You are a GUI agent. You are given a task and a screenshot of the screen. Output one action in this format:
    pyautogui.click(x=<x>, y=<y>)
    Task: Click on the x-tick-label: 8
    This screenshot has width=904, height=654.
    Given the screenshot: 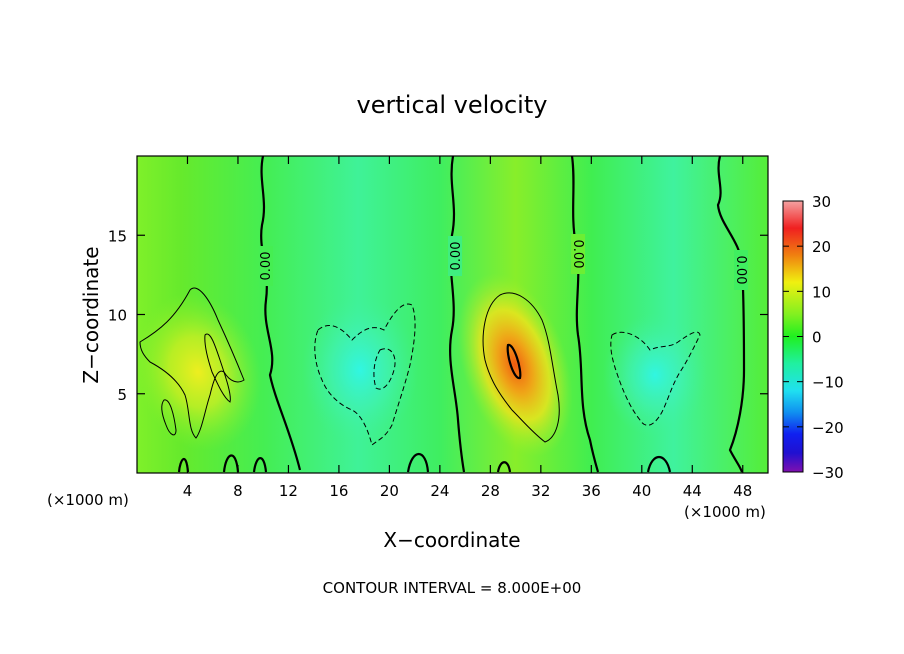 What is the action you would take?
    pyautogui.click(x=238, y=491)
    